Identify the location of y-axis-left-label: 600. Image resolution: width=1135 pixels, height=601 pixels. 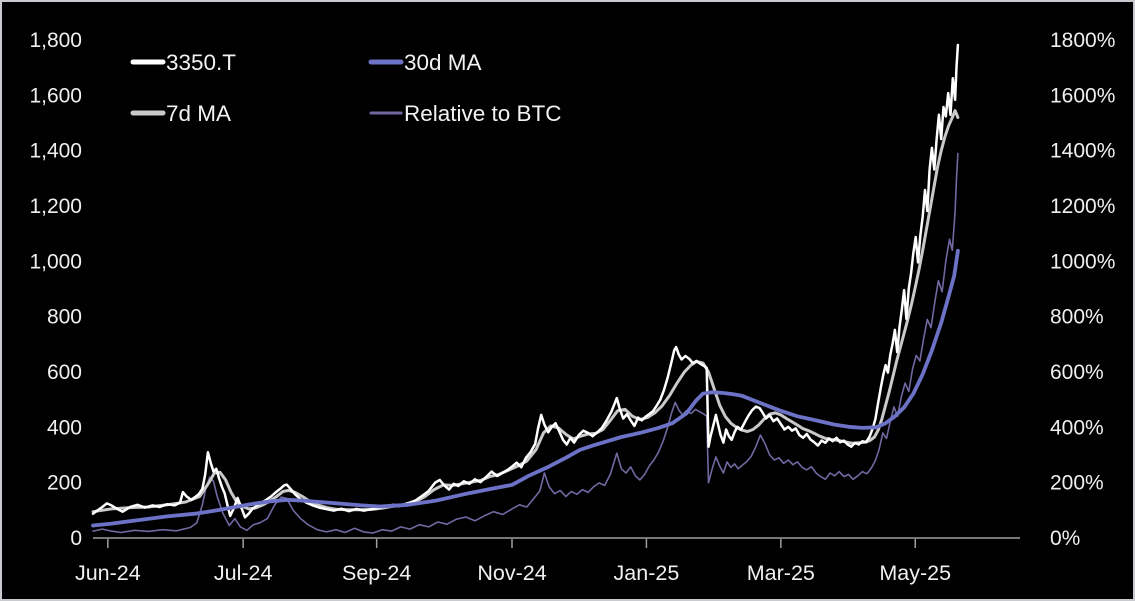
(64, 372).